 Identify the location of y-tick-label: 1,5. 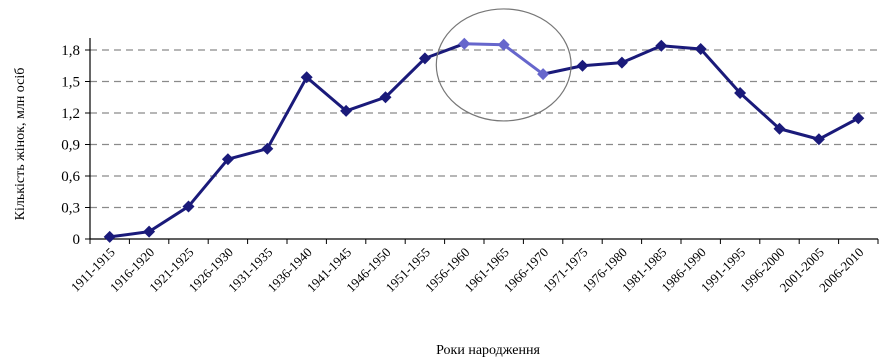
(70, 83).